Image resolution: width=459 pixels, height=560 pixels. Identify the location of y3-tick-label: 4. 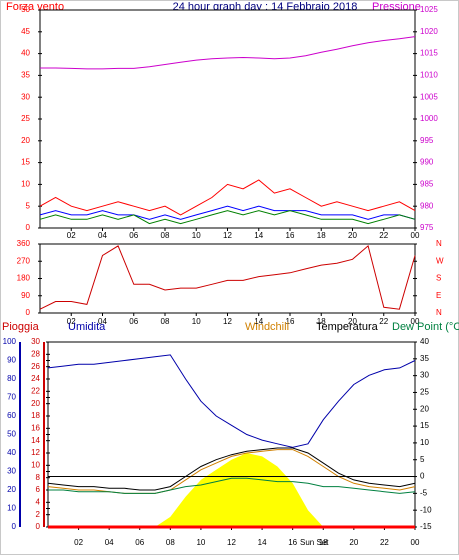
(38, 501).